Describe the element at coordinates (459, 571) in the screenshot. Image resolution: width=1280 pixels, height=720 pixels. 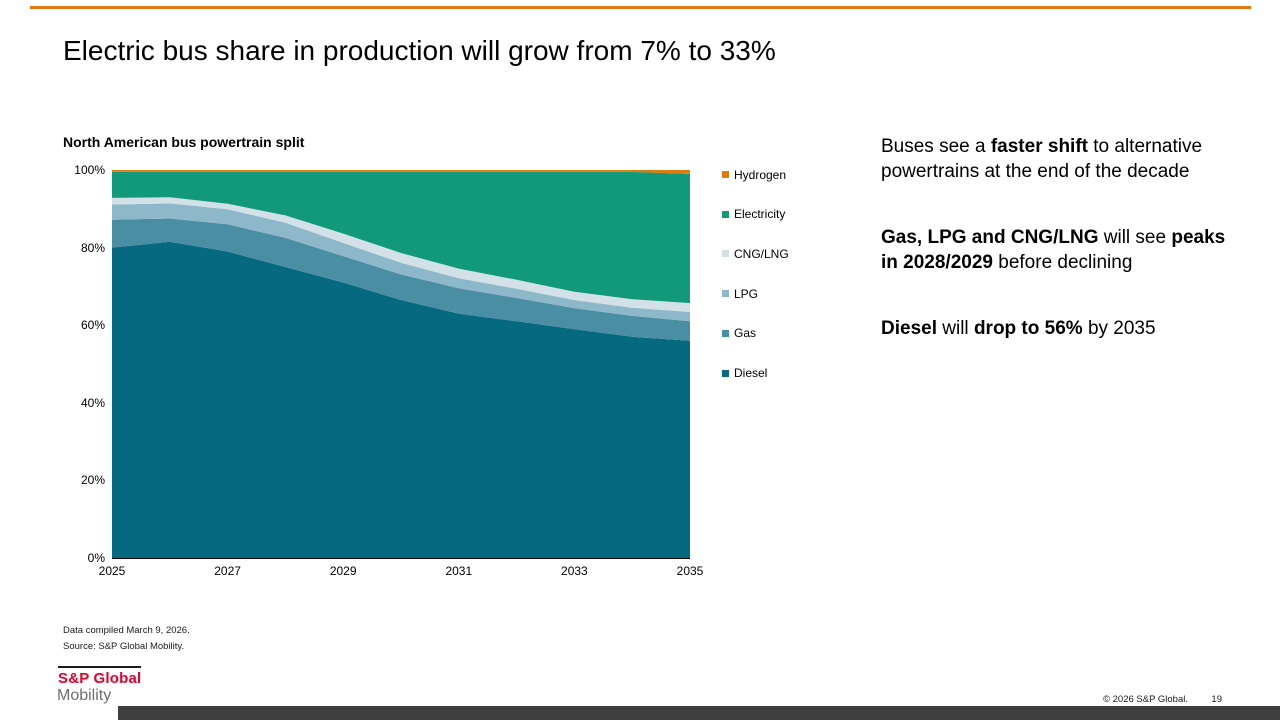
I see `x-axis-tick-label: 2031` at that location.